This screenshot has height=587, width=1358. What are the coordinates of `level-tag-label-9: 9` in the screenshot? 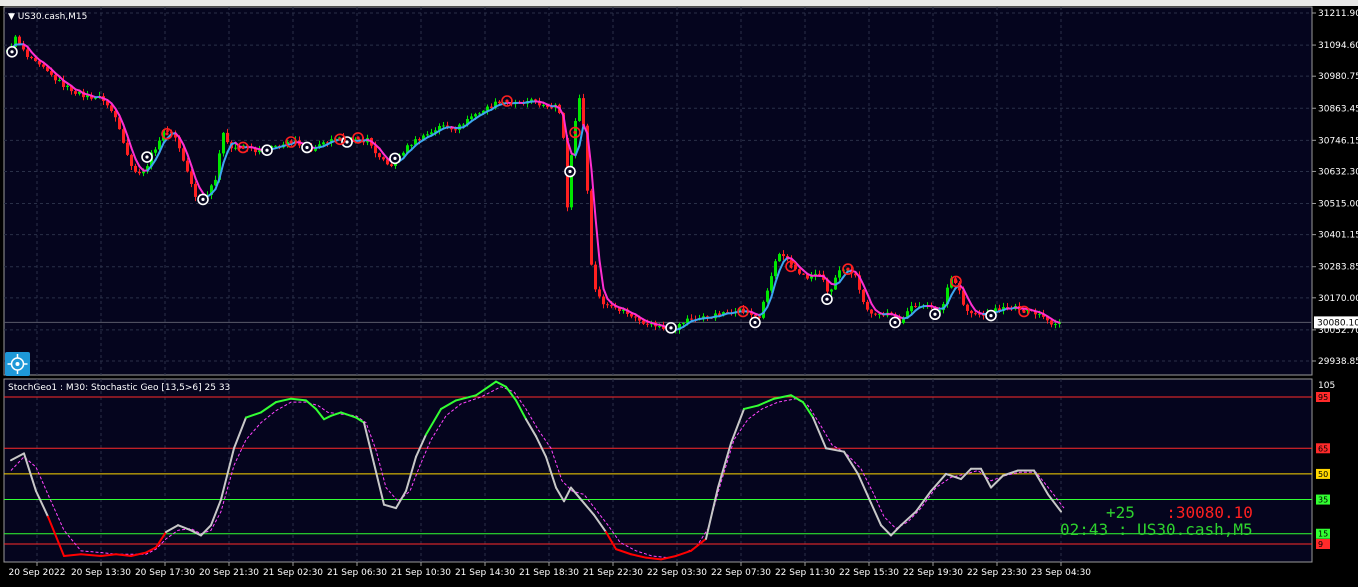 It's located at (1320, 544).